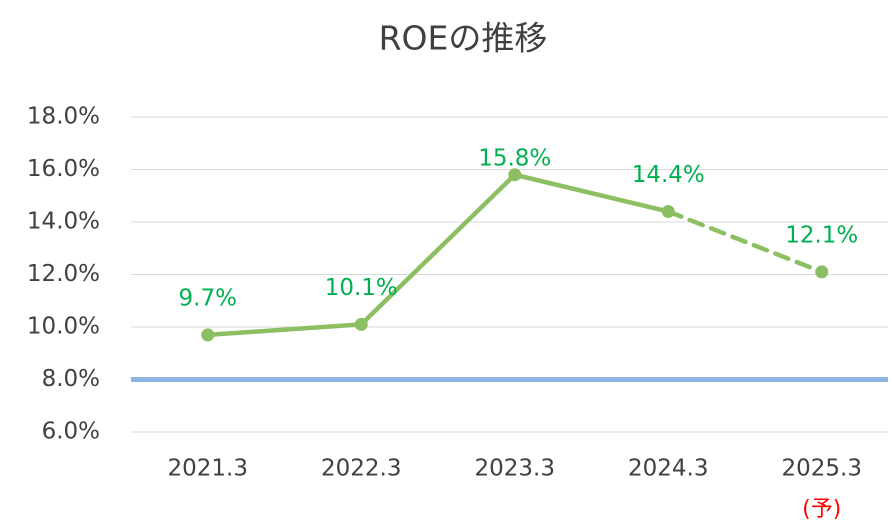 The image size is (892, 530). Describe the element at coordinates (668, 469) in the screenshot. I see `x-tick-label: 2024.3` at that location.